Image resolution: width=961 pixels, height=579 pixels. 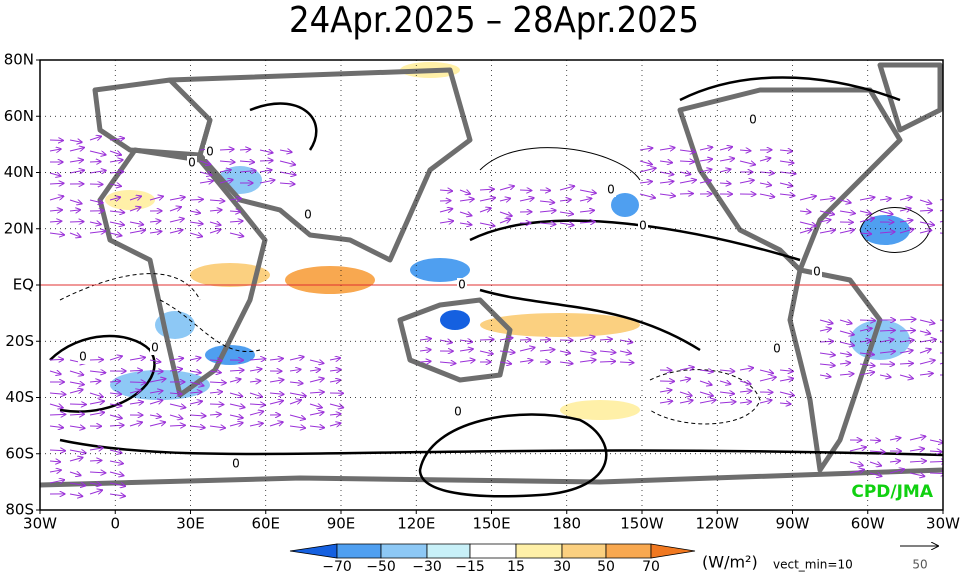 I want to click on latitude-label: 40N, so click(x=19, y=172).